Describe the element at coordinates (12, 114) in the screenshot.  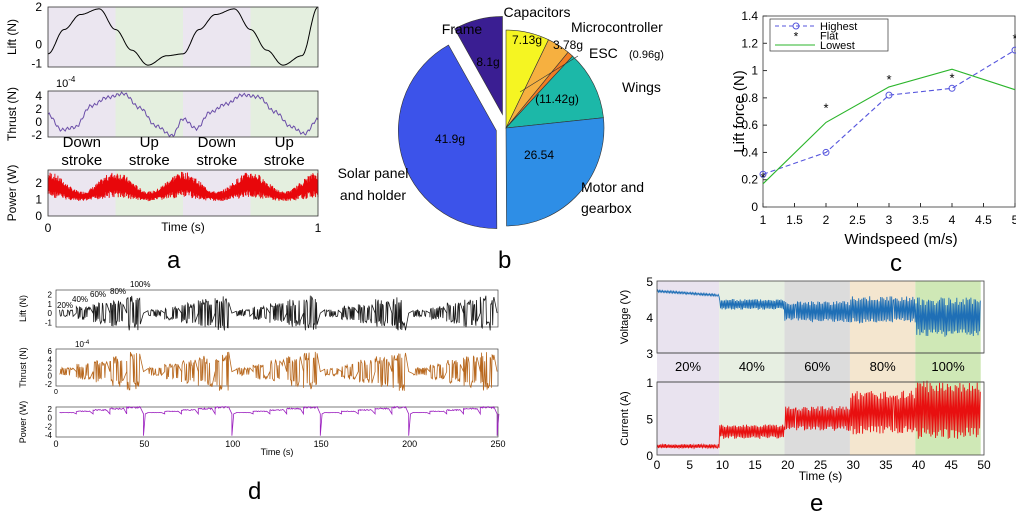
I see `y-axis-label: Thrust (N)` at that location.